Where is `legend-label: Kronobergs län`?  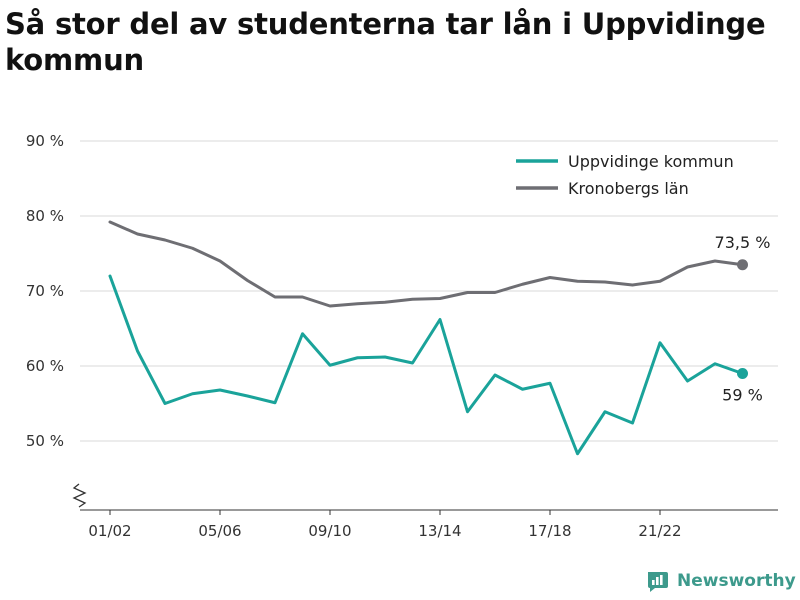 legend-label: Kronobergs län is located at coordinates (628, 188).